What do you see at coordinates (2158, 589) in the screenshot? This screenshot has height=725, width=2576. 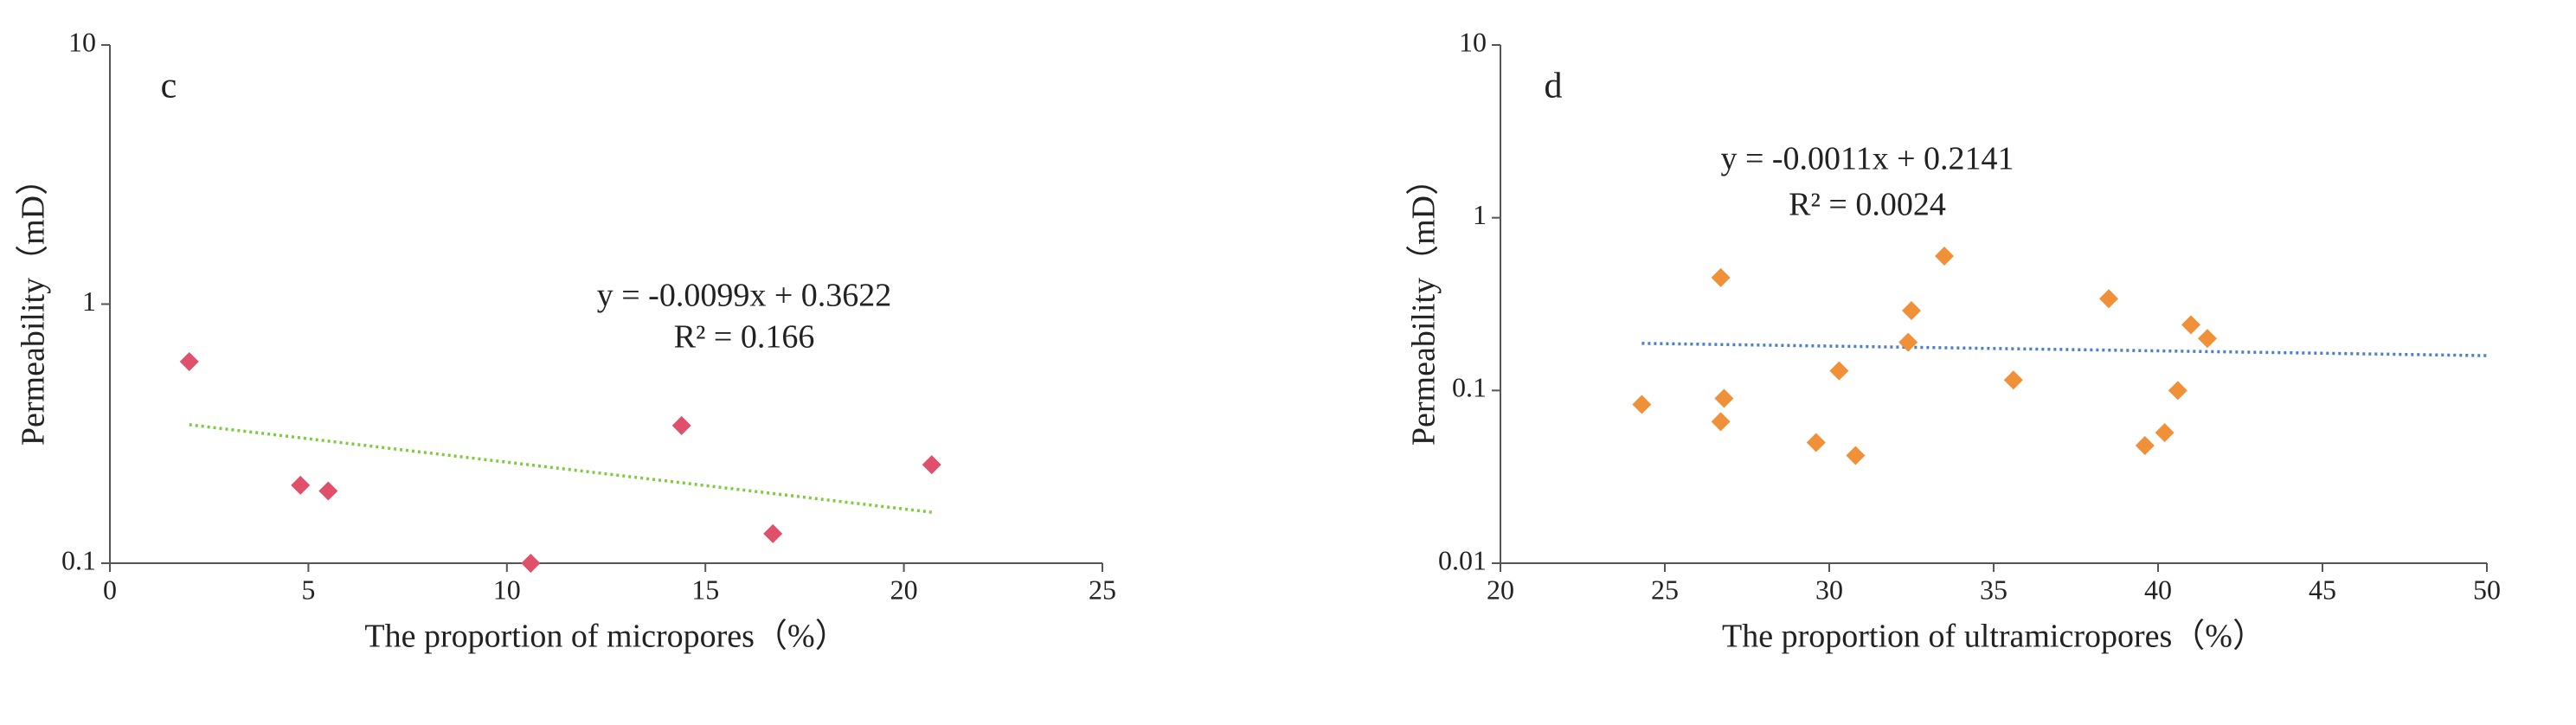 I see `x-tick-label: 40` at bounding box center [2158, 589].